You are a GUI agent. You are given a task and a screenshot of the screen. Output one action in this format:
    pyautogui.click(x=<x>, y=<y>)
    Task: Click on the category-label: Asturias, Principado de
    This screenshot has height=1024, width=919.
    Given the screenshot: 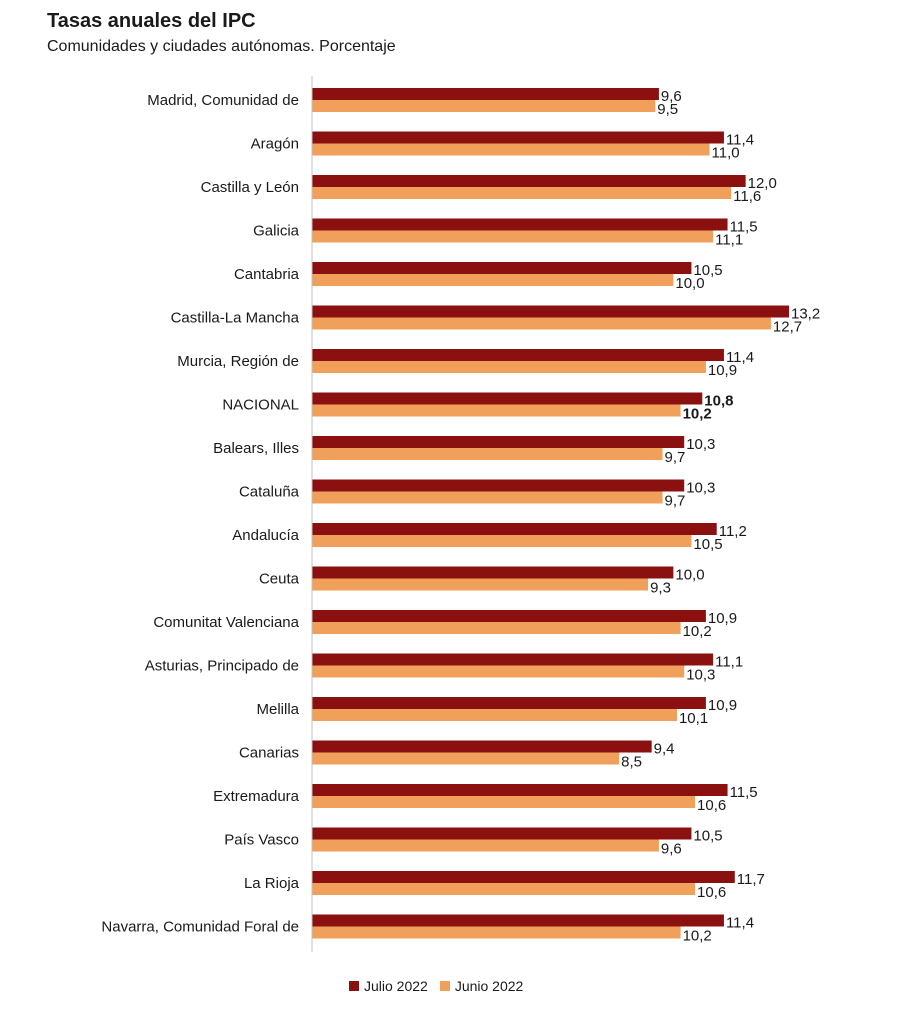 What is the action you would take?
    pyautogui.click(x=222, y=666)
    